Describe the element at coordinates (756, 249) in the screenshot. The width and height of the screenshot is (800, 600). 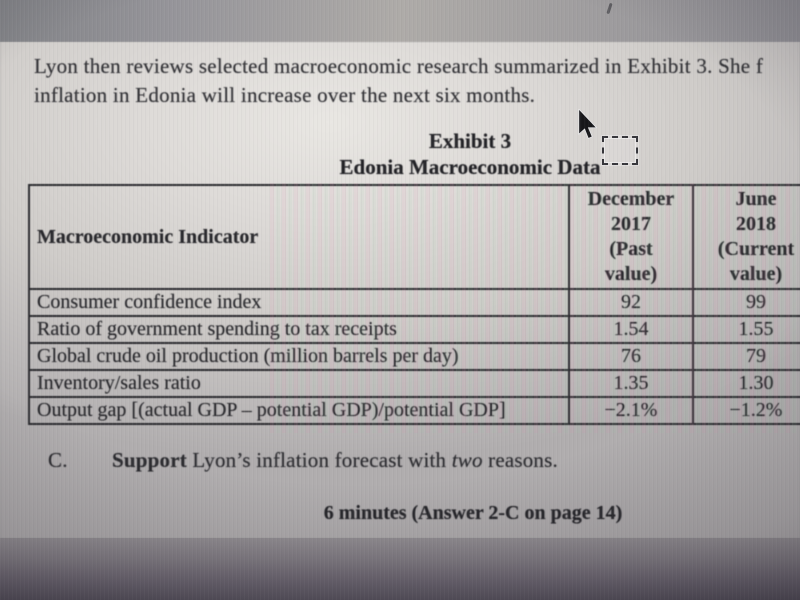
I see `header-current-line: (Current` at that location.